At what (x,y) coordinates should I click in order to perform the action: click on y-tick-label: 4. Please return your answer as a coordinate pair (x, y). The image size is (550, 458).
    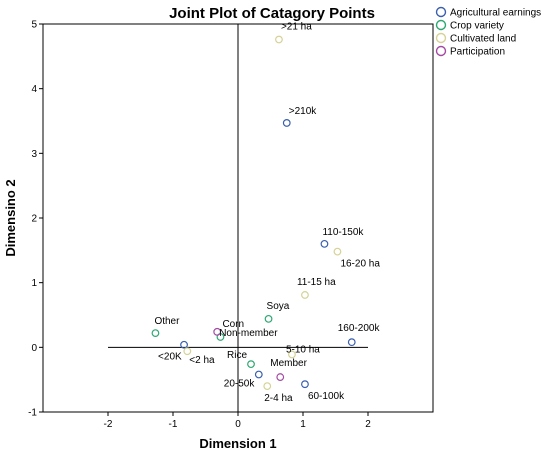
    Looking at the image, I should click on (34, 89).